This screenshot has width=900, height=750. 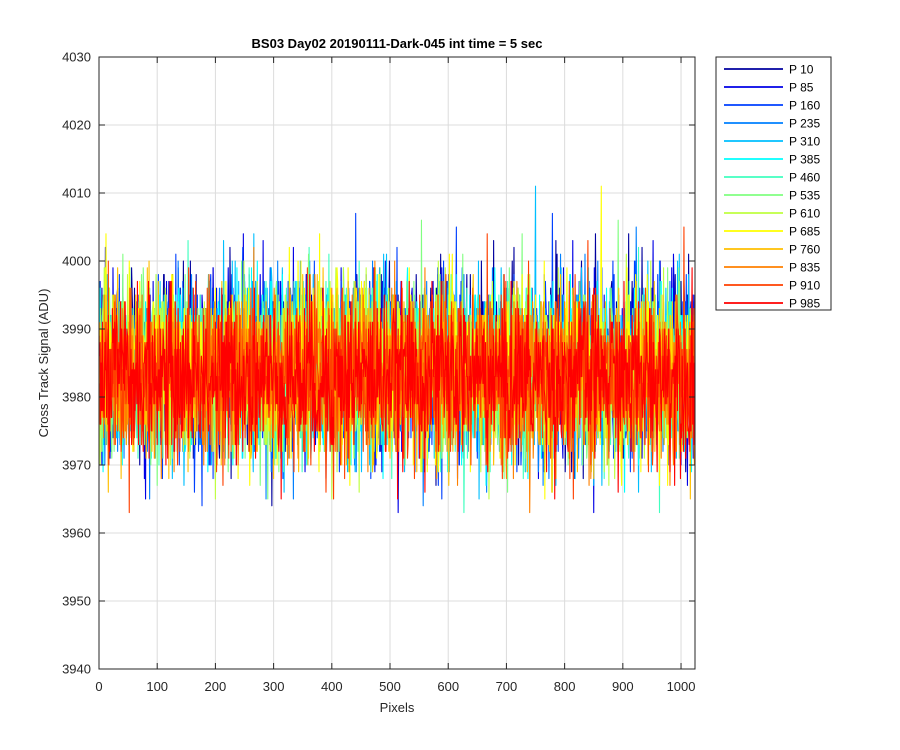 What do you see at coordinates (769, 70) in the screenshot?
I see `legend-entry: P 10` at bounding box center [769, 70].